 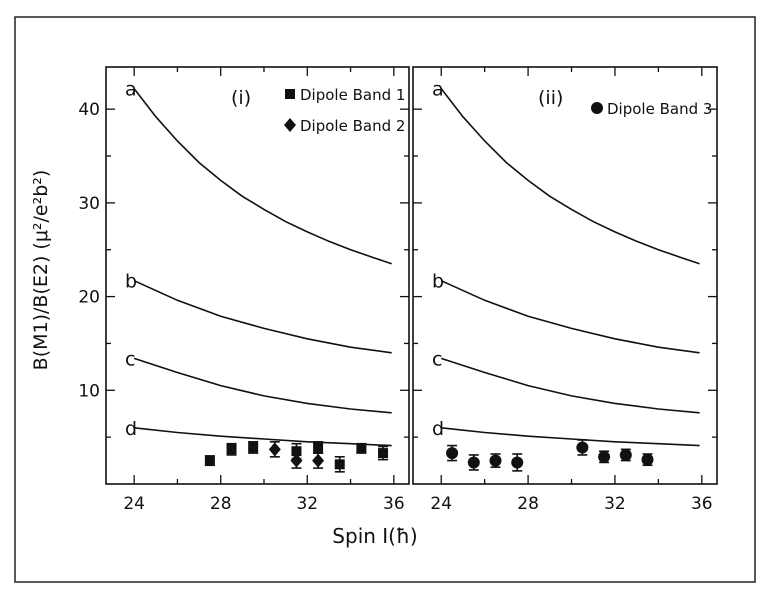 I want to click on y-axis-label: B(M1)/B(E2) (μ²/e²b²), so click(x=41, y=270).